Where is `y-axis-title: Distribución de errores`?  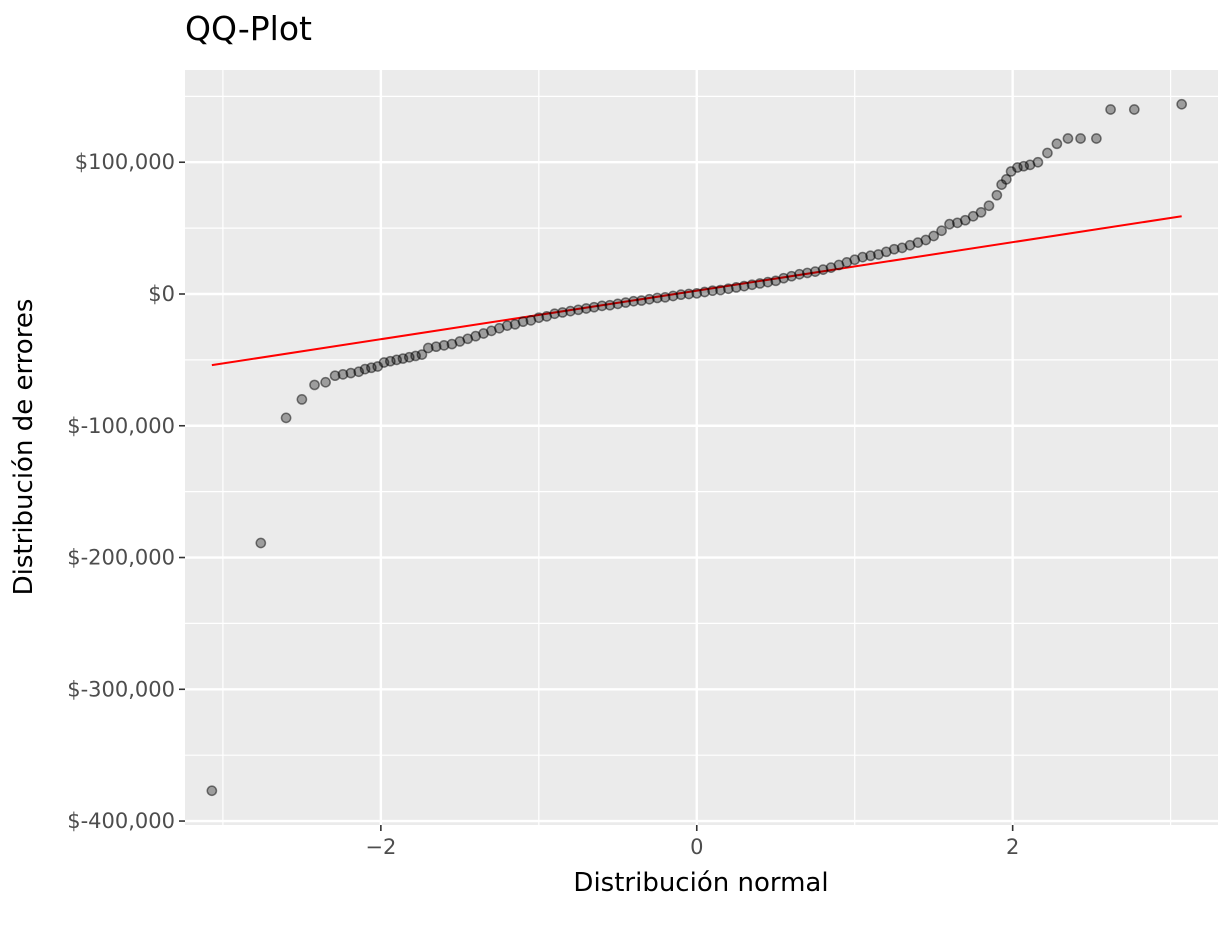
y-axis-title: Distribución de errores is located at coordinates (24, 447).